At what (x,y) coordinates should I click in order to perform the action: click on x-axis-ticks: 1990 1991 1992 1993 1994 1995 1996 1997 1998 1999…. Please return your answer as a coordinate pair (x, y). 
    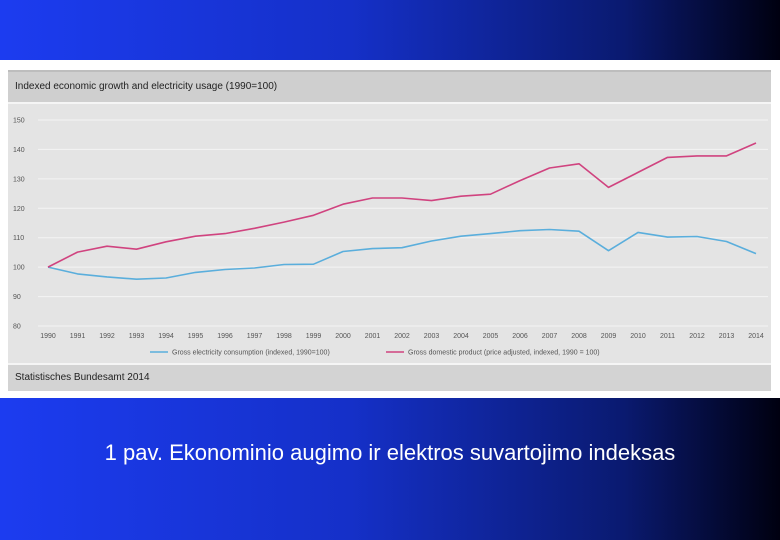
    Looking at the image, I should click on (402, 336).